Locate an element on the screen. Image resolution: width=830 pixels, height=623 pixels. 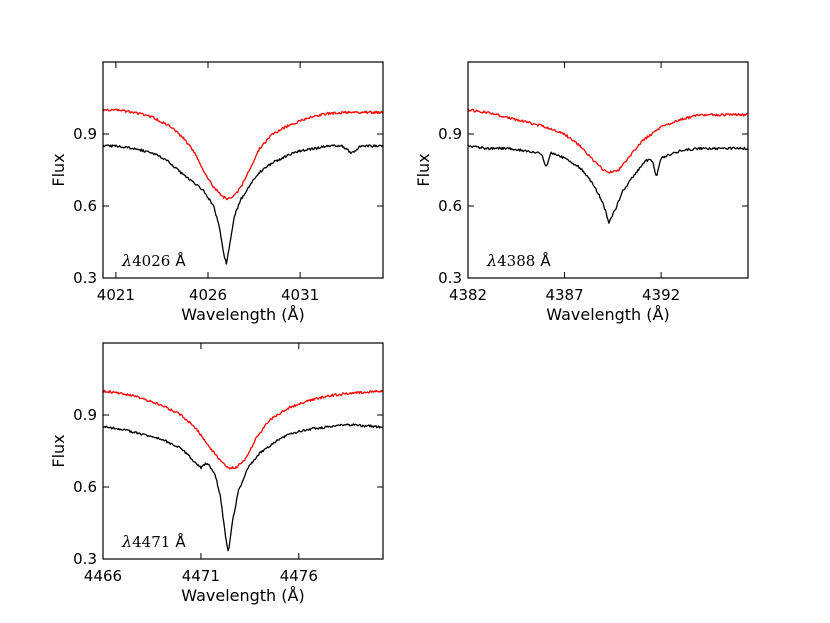
x-tick-label: 4387 is located at coordinates (564, 295).